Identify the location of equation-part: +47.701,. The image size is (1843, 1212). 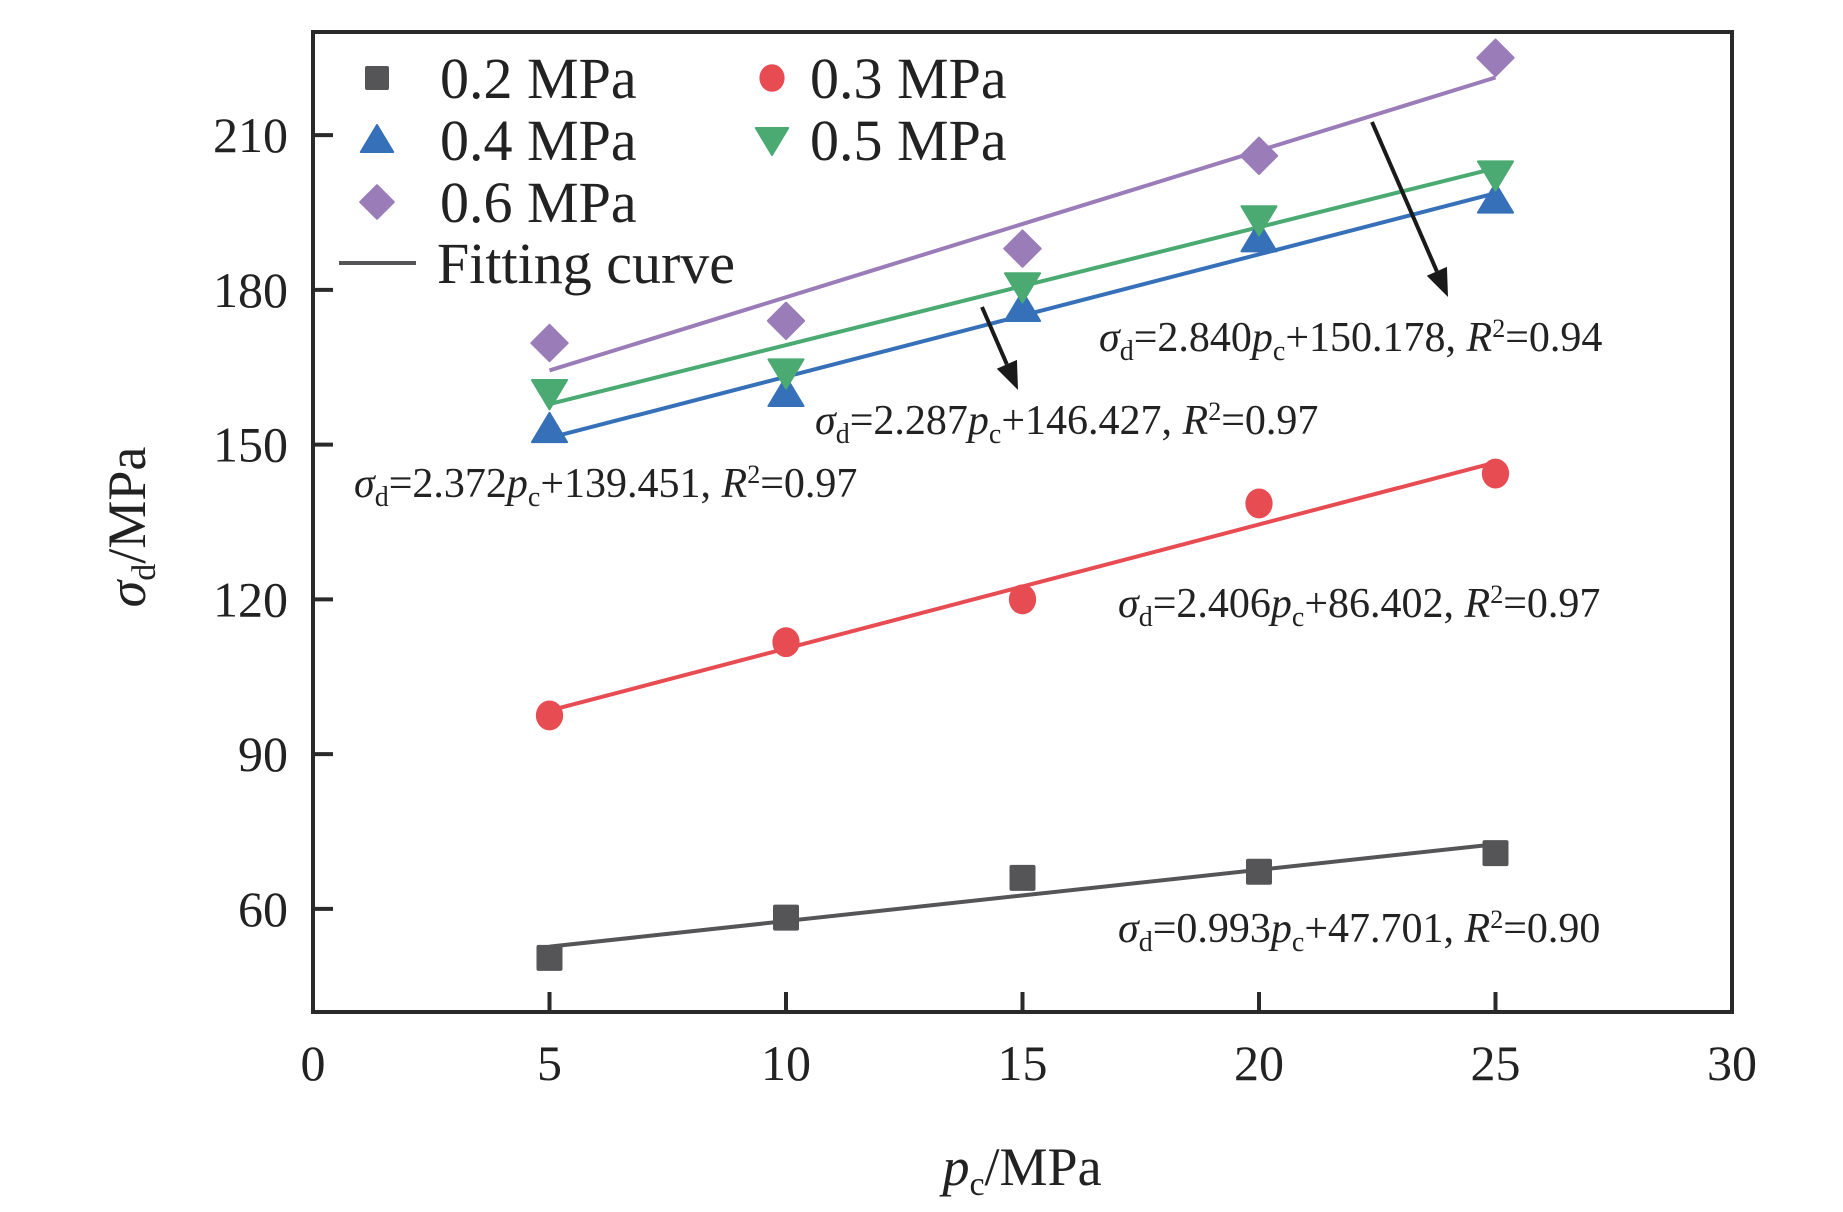
(1384, 929).